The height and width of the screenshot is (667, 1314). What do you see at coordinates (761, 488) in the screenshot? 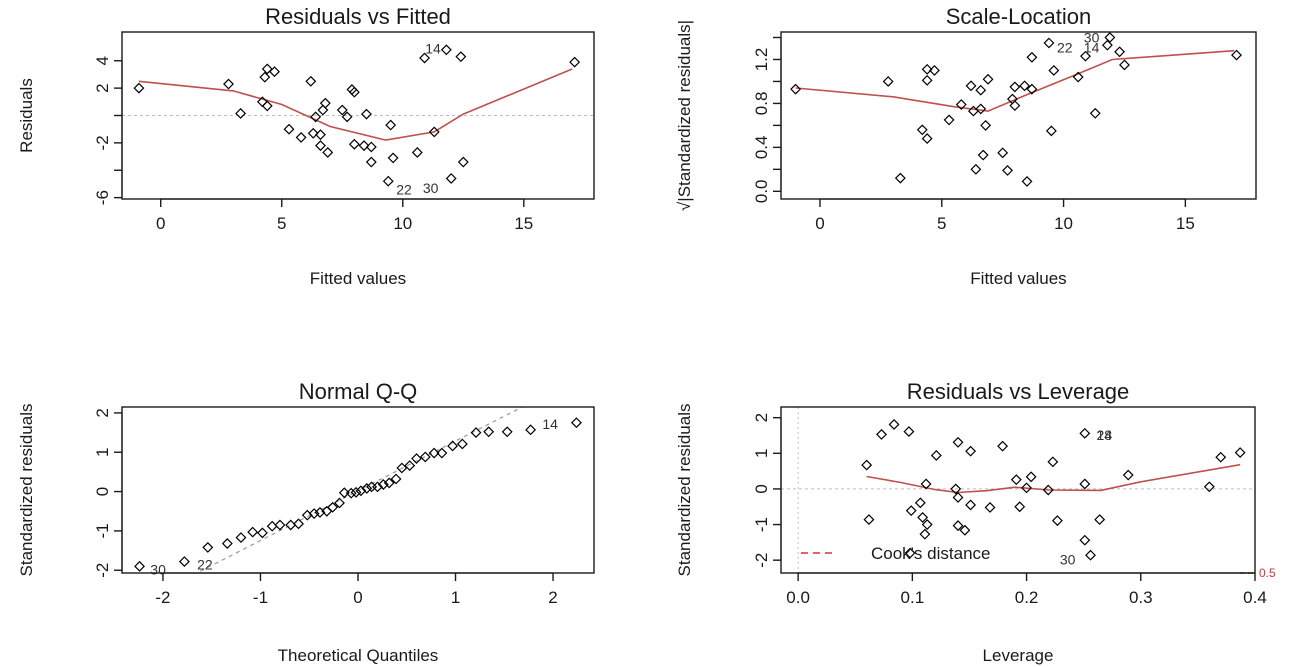
I see `y-tick-label: 0` at bounding box center [761, 488].